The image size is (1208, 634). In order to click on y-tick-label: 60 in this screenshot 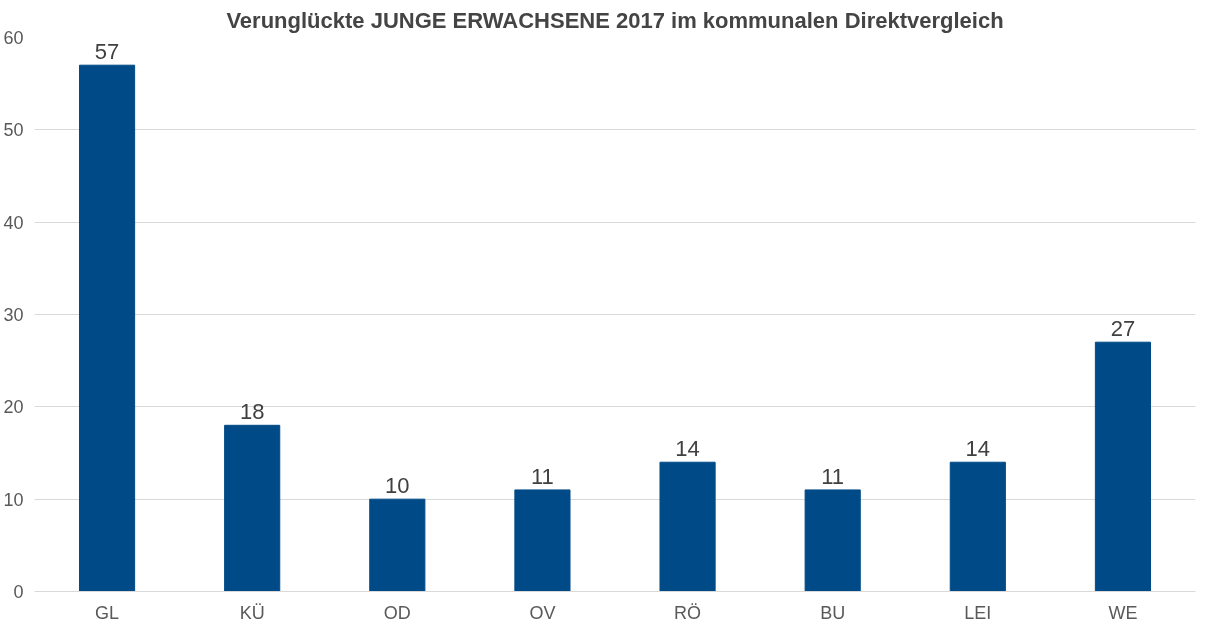, I will do `click(13, 38)`.